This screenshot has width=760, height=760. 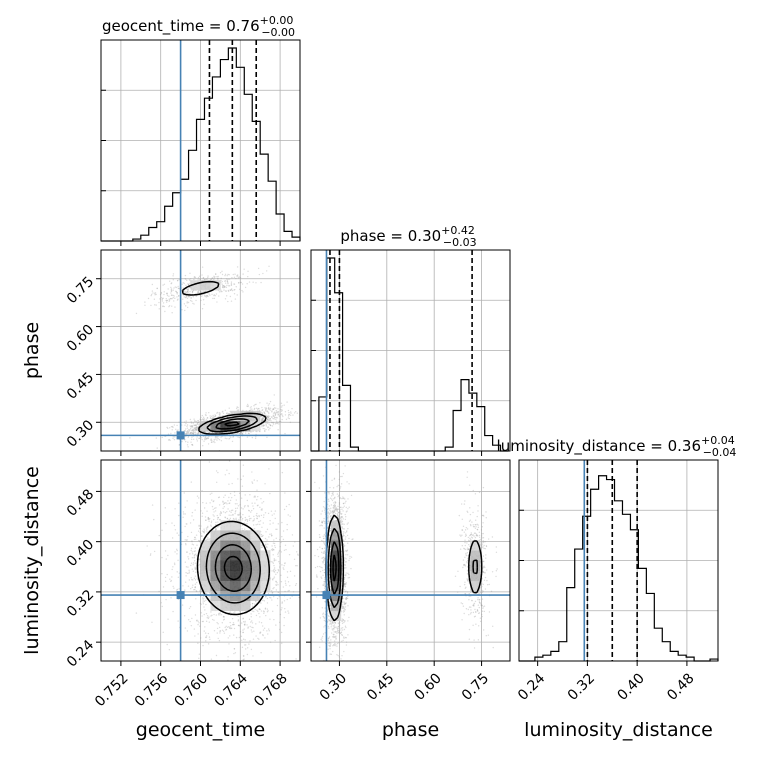 What do you see at coordinates (233, 568) in the screenshot?
I see `contour-line` at bounding box center [233, 568].